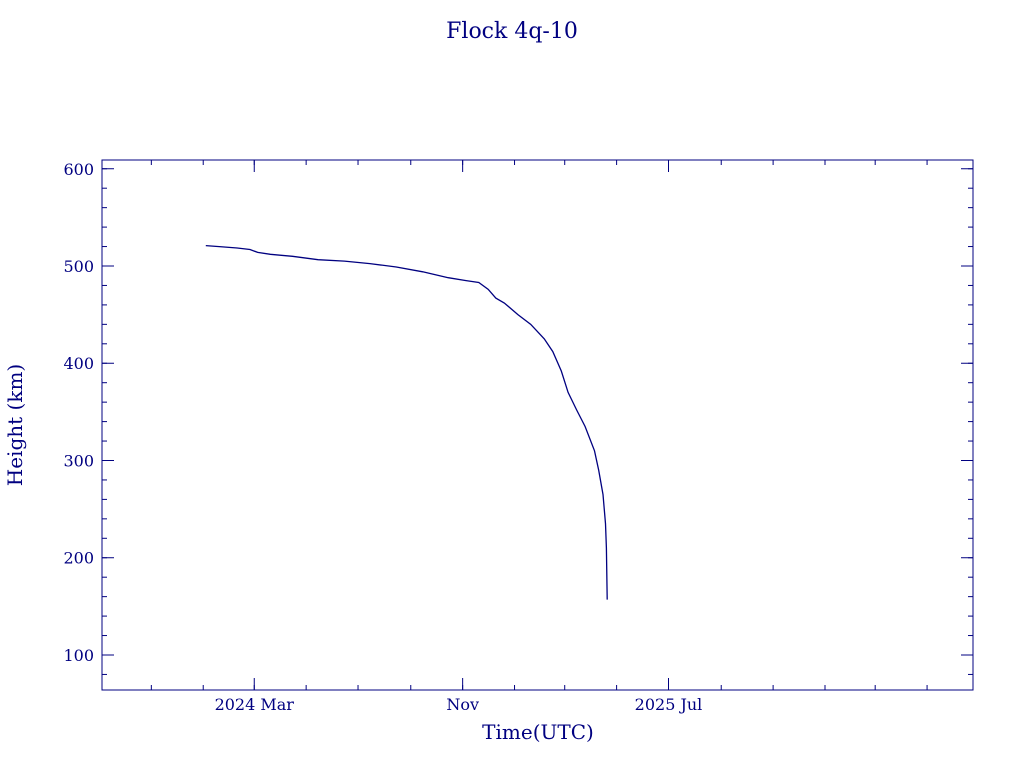 The height and width of the screenshot is (768, 1024). What do you see at coordinates (669, 704) in the screenshot?
I see `x-tick-label: 2025 Jul` at bounding box center [669, 704].